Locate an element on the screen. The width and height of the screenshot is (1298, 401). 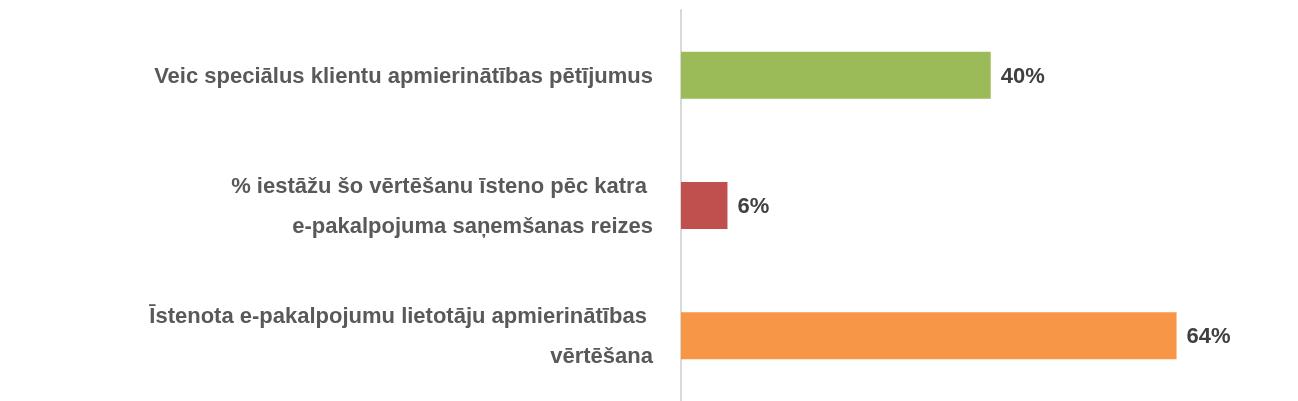
data-label: 40% is located at coordinates (1022, 75).